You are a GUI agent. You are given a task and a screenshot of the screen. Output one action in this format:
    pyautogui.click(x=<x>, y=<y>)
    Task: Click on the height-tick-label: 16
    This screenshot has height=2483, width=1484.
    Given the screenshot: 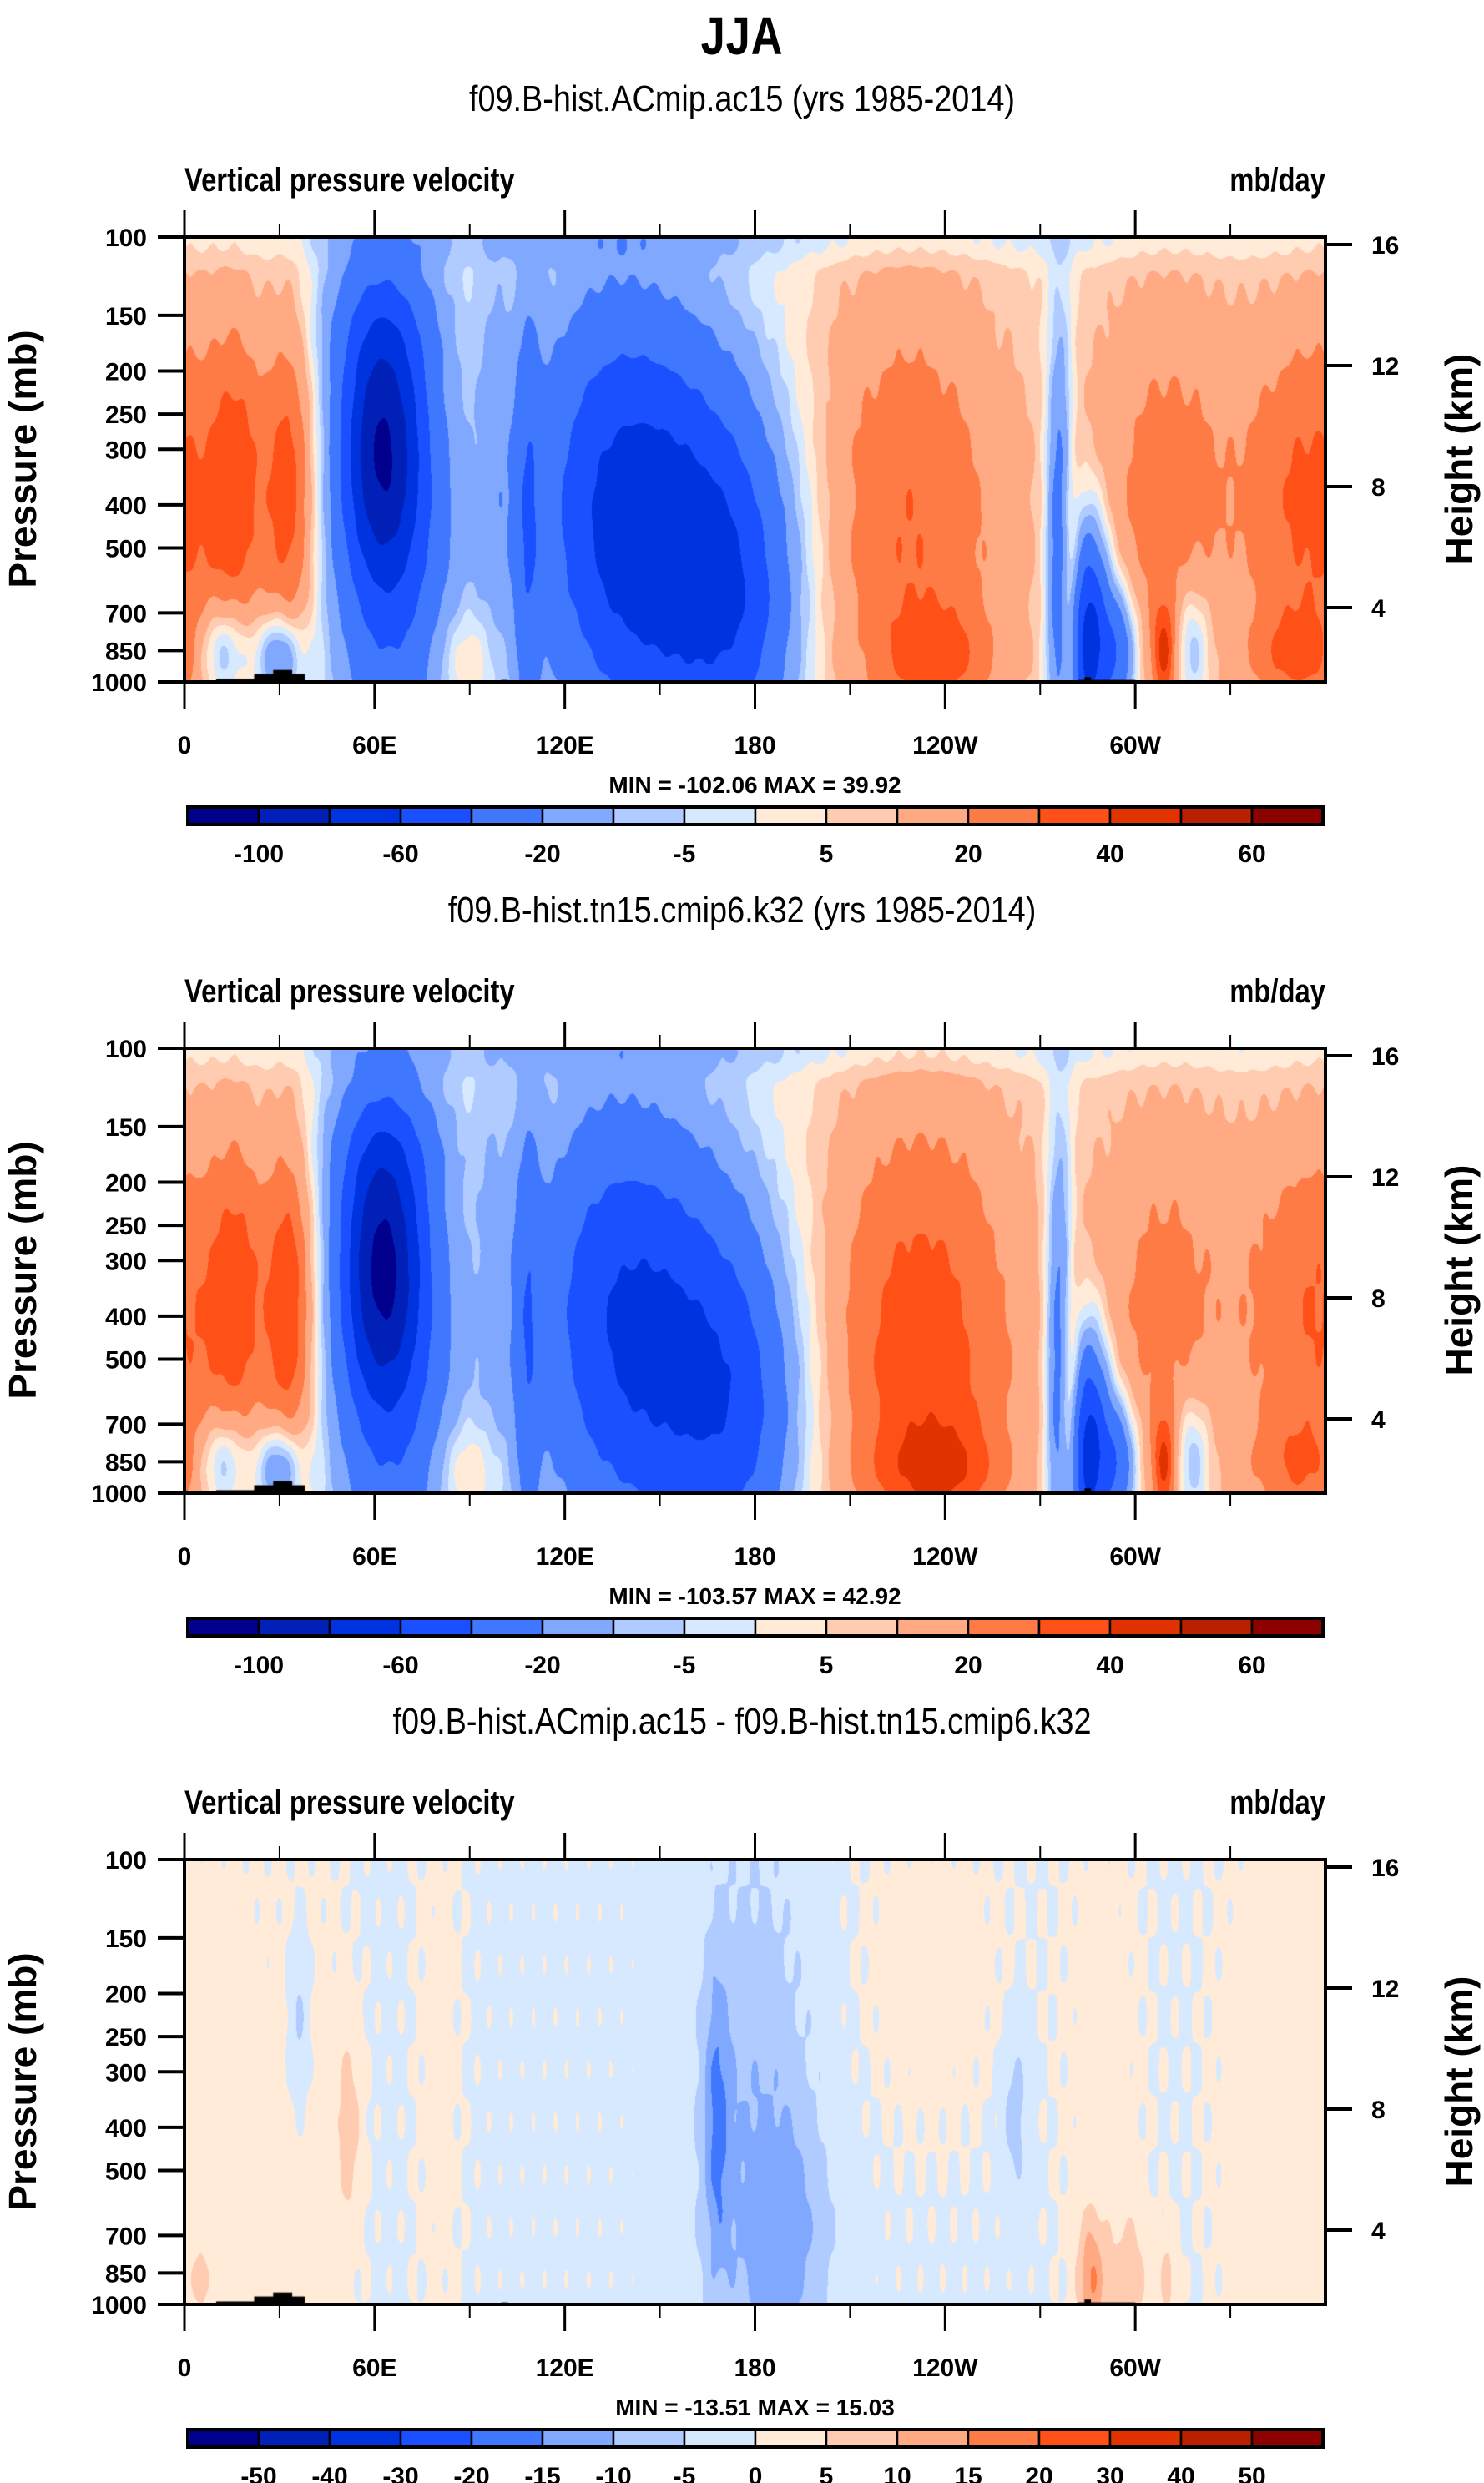 What is the action you would take?
    pyautogui.click(x=1385, y=1869)
    